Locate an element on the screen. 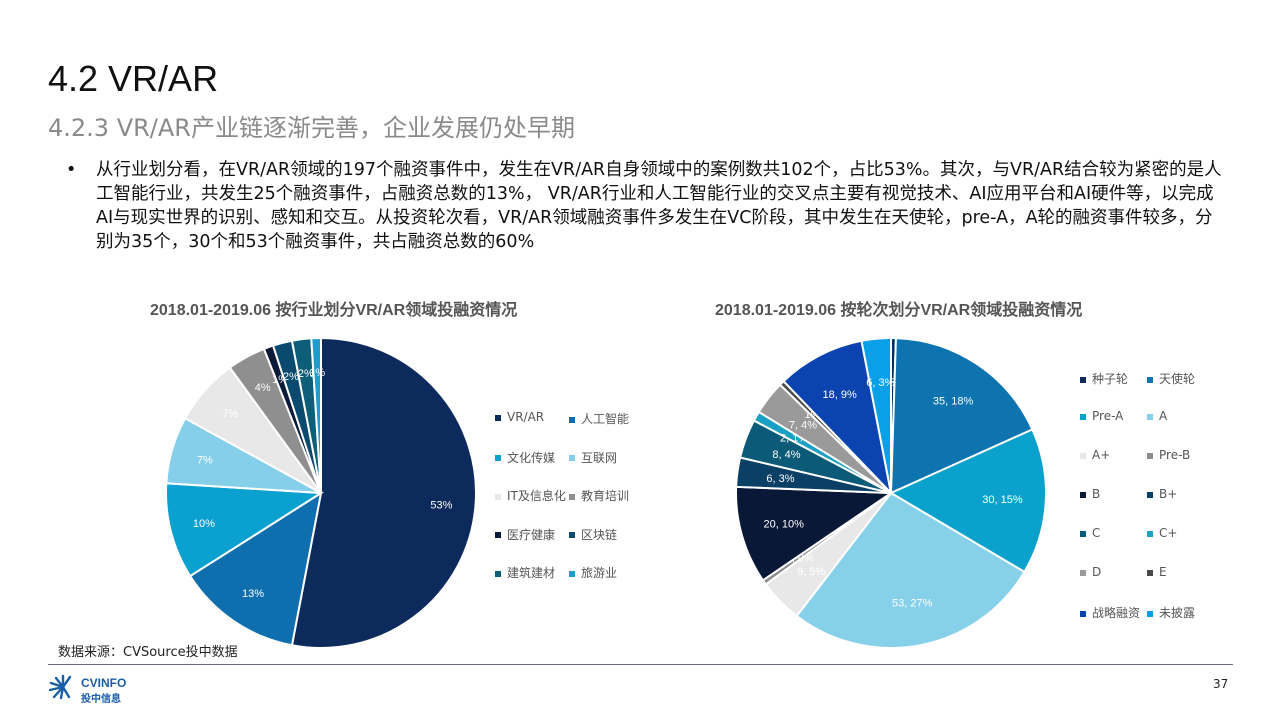 This screenshot has width=1280, height=720. legend-item: 种子轮 is located at coordinates (1104, 378).